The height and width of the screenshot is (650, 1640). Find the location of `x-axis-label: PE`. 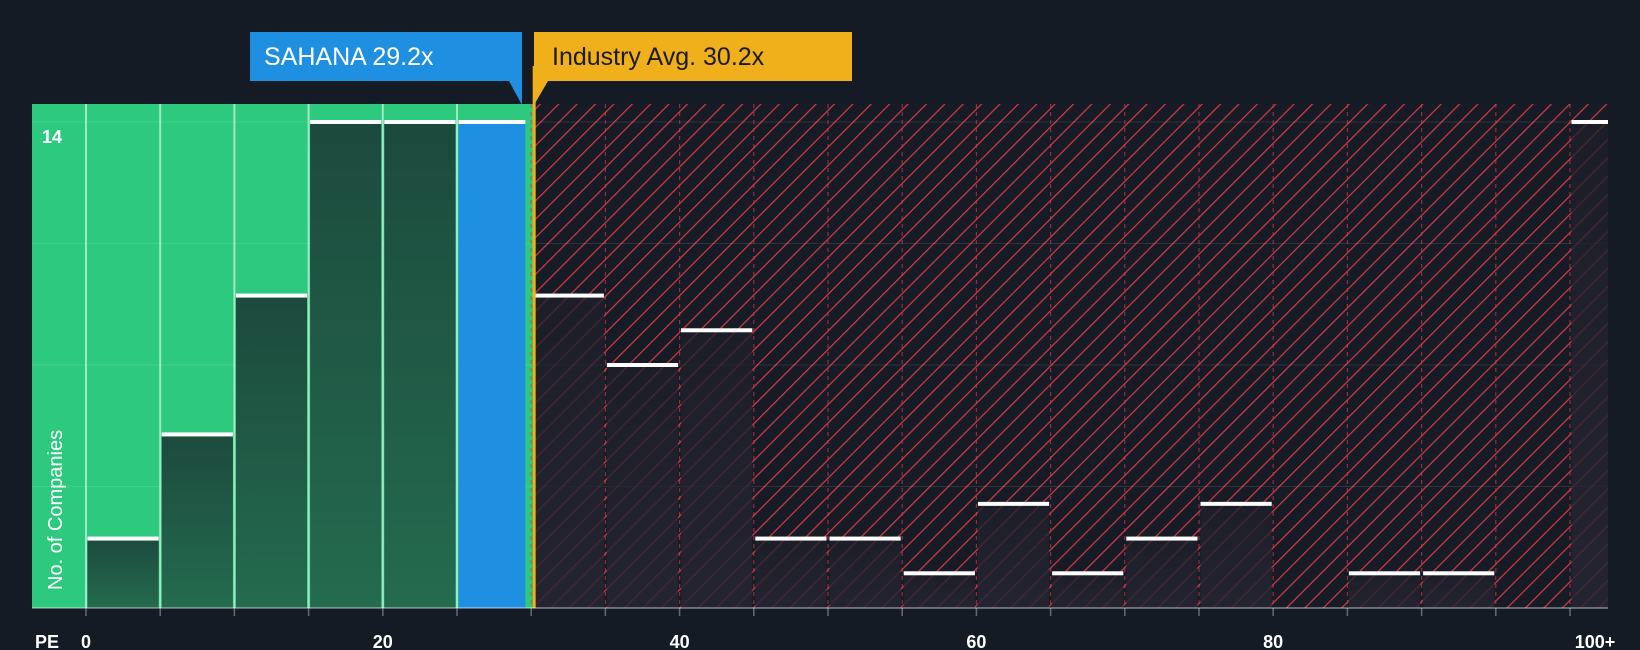

x-axis-label: PE is located at coordinates (47, 641).